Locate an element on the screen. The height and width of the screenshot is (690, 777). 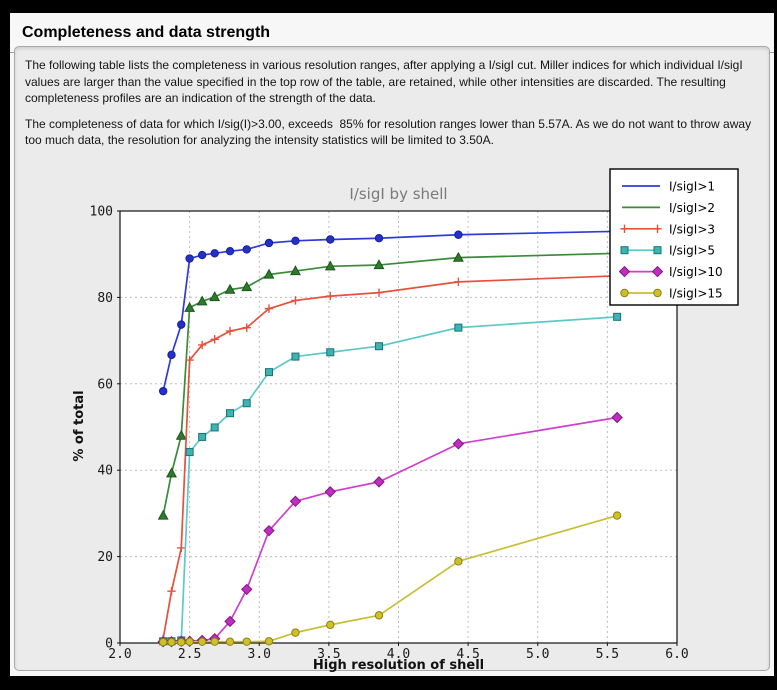
x-tick-label: 4.0 is located at coordinates (398, 654).